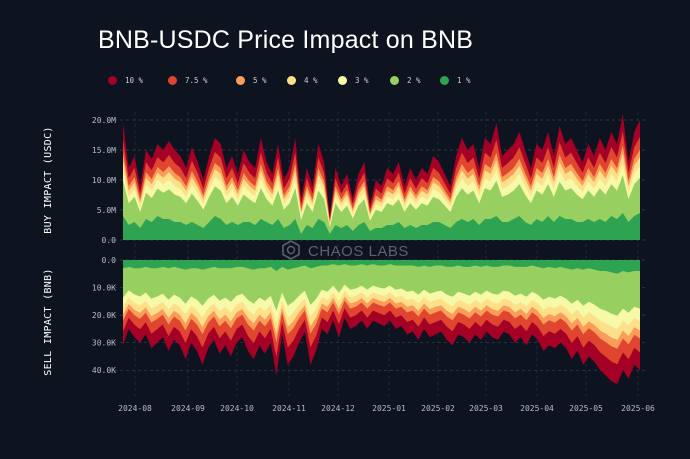 This screenshot has width=690, height=459. Describe the element at coordinates (286, 40) in the screenshot. I see `chart-title: BNB-USDC Price Impact on BNB` at that location.